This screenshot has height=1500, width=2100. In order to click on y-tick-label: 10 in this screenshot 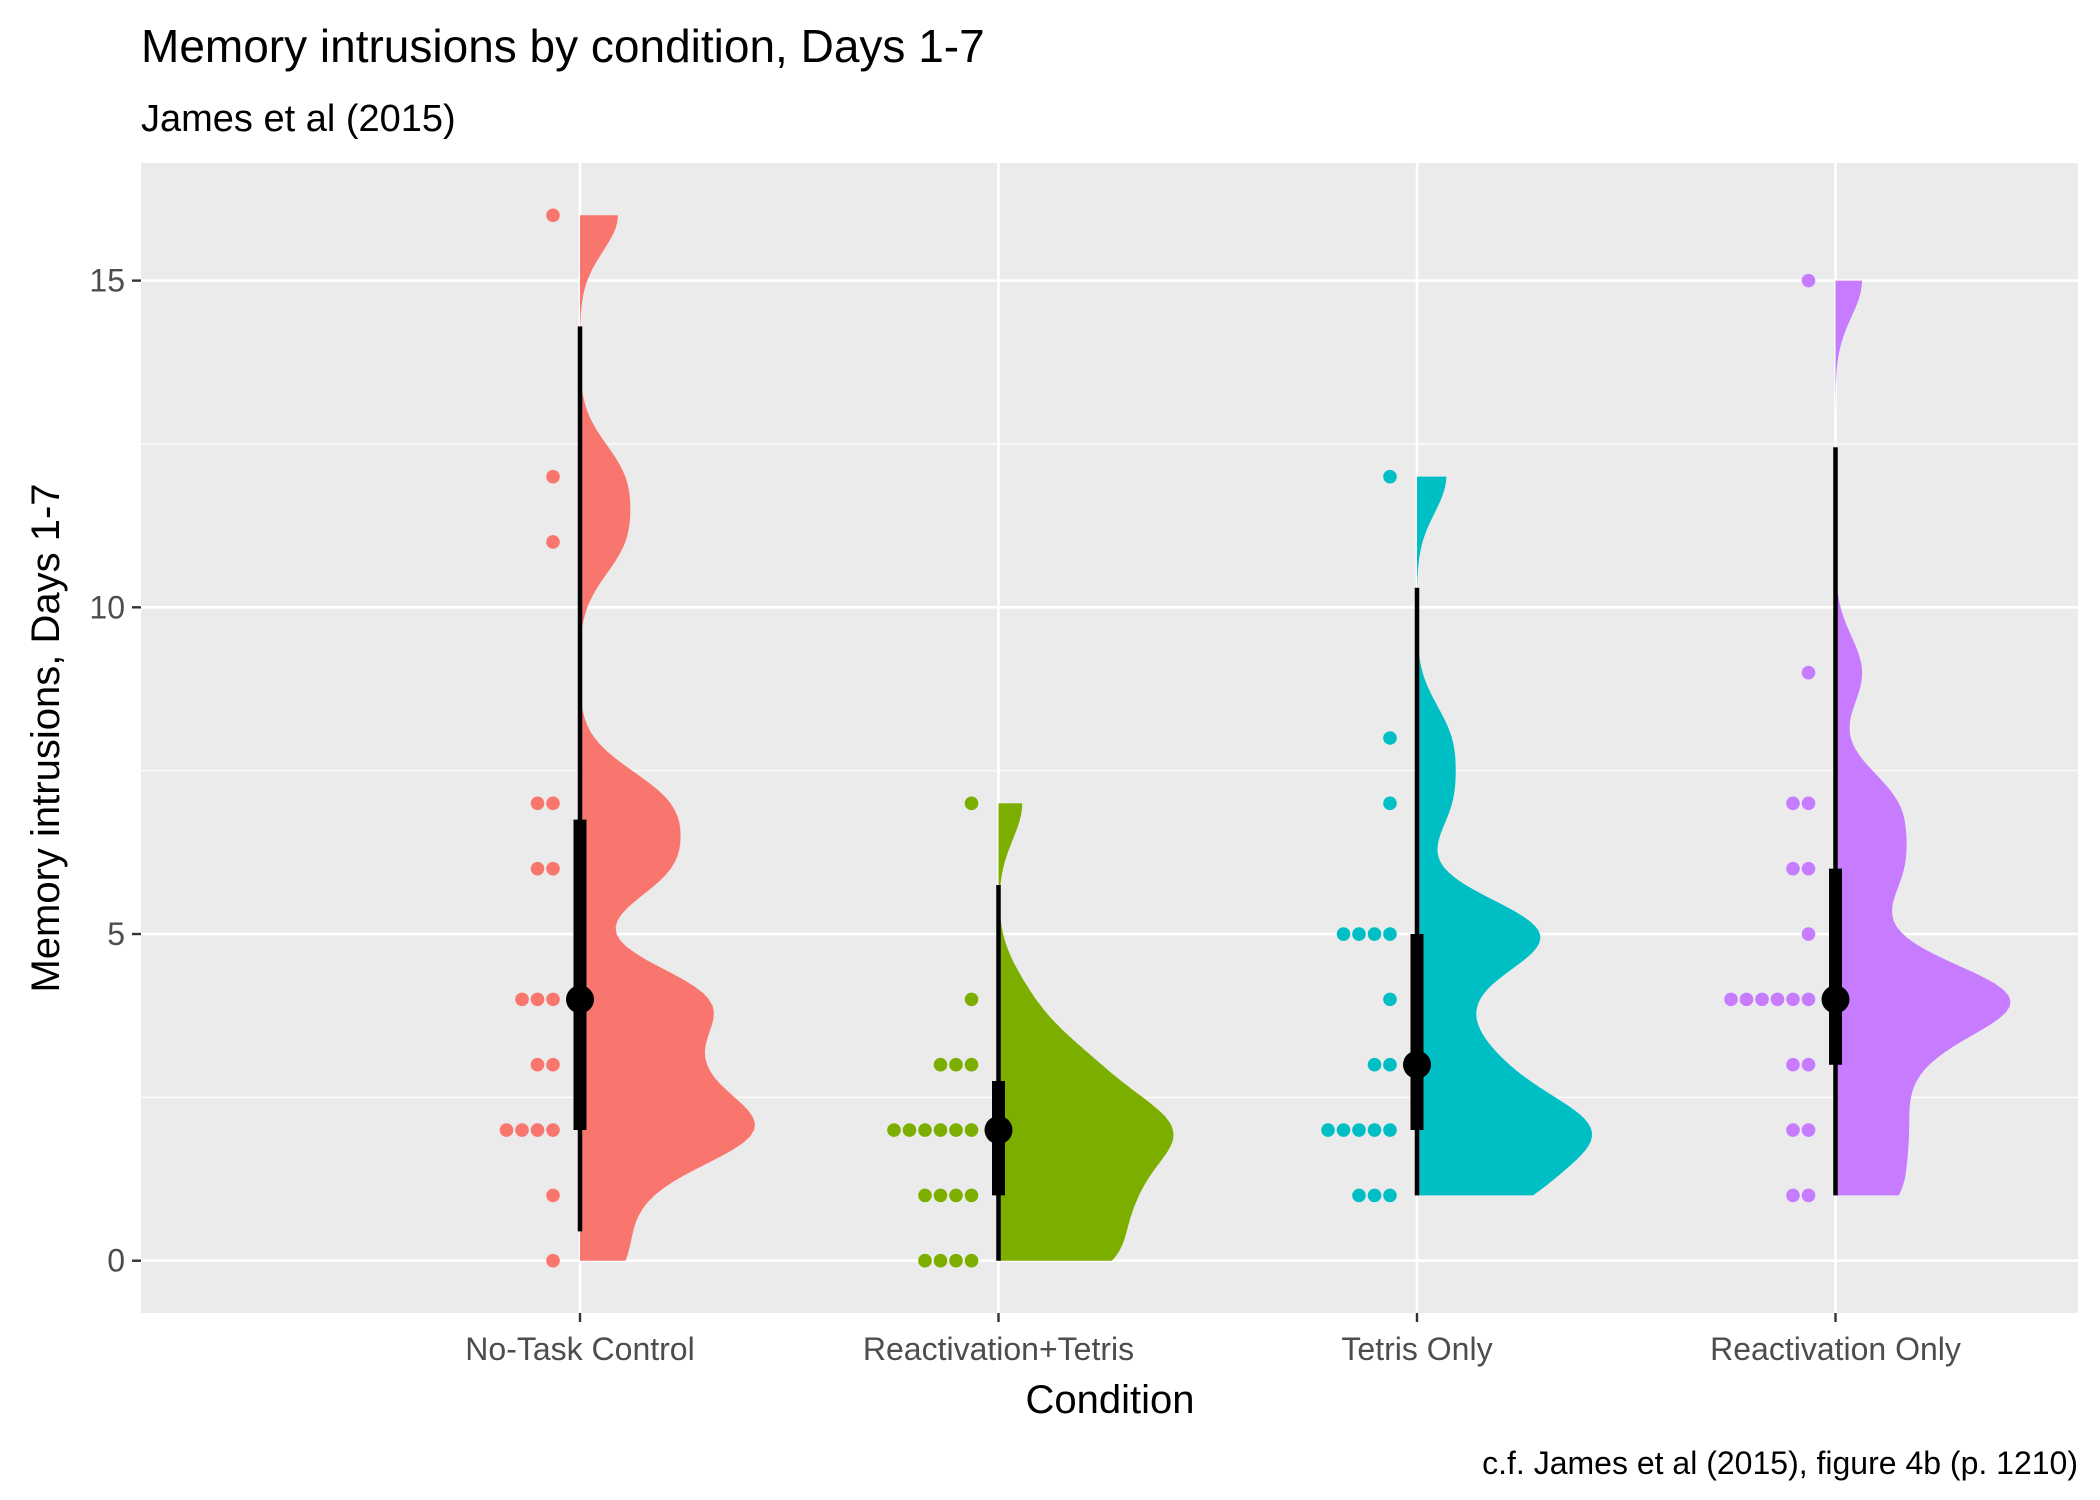, I will do `click(107, 607)`.